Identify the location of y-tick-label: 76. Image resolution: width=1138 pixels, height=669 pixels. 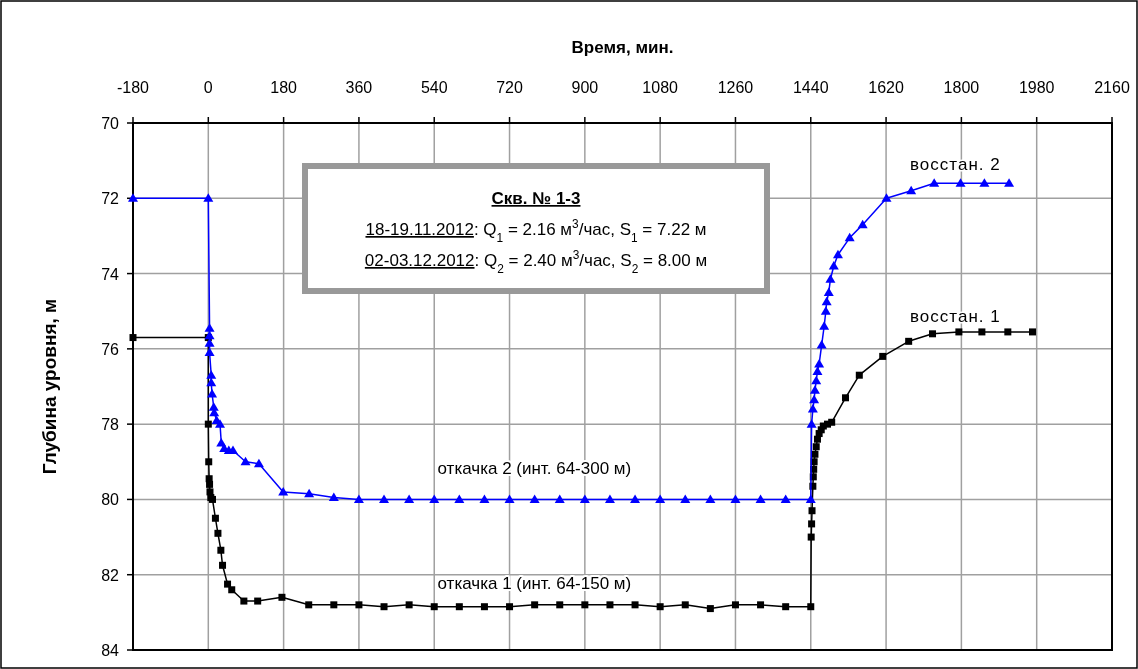
(110, 349).